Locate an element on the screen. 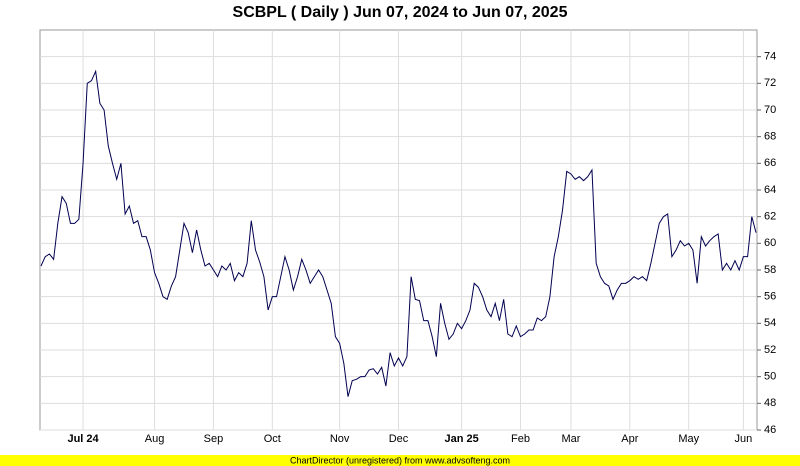 The width and height of the screenshot is (800, 466). x-tick-label: Dec is located at coordinates (399, 439).